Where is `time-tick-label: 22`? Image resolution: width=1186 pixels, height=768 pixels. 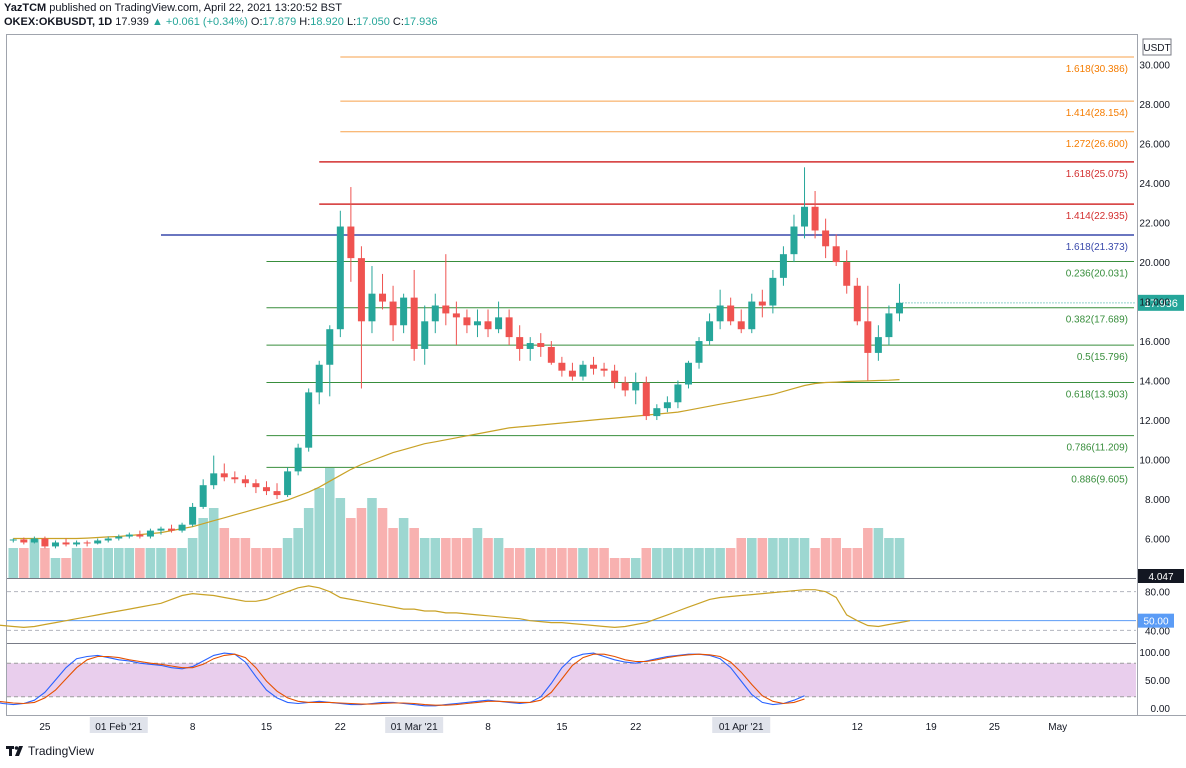
time-tick-label: 22 is located at coordinates (636, 727).